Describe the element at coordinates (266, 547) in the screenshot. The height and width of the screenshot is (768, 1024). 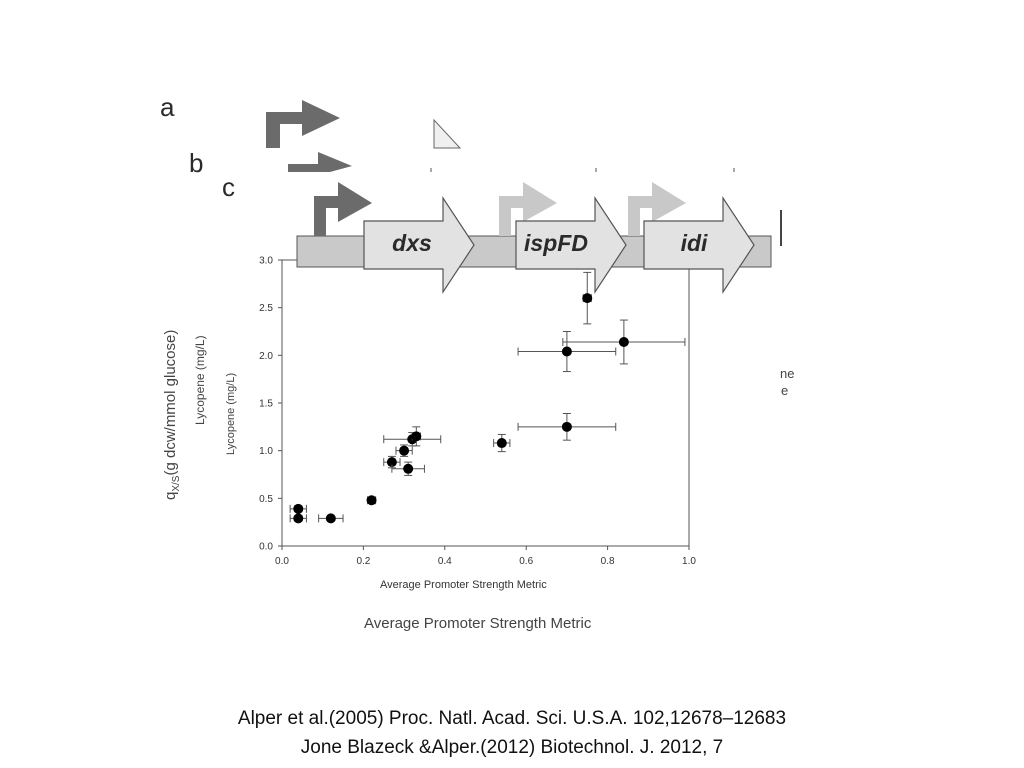
I see `y-tick-label: 0.0` at that location.